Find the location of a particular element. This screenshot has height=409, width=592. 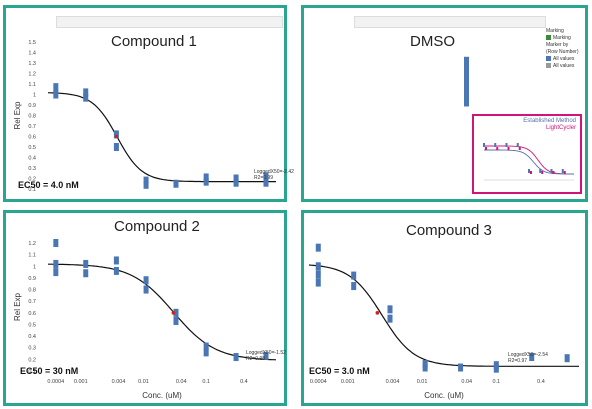

chart-plot-dmso is located at coordinates (466, 81).